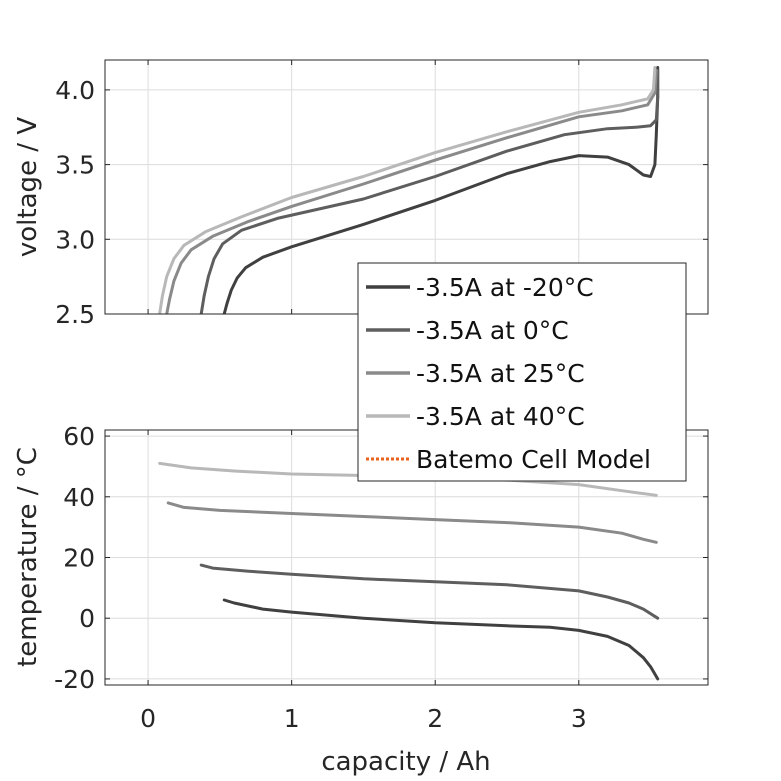 This screenshot has height=781, width=781. What do you see at coordinates (579, 718) in the screenshot?
I see `x-tick-label: 3` at bounding box center [579, 718].